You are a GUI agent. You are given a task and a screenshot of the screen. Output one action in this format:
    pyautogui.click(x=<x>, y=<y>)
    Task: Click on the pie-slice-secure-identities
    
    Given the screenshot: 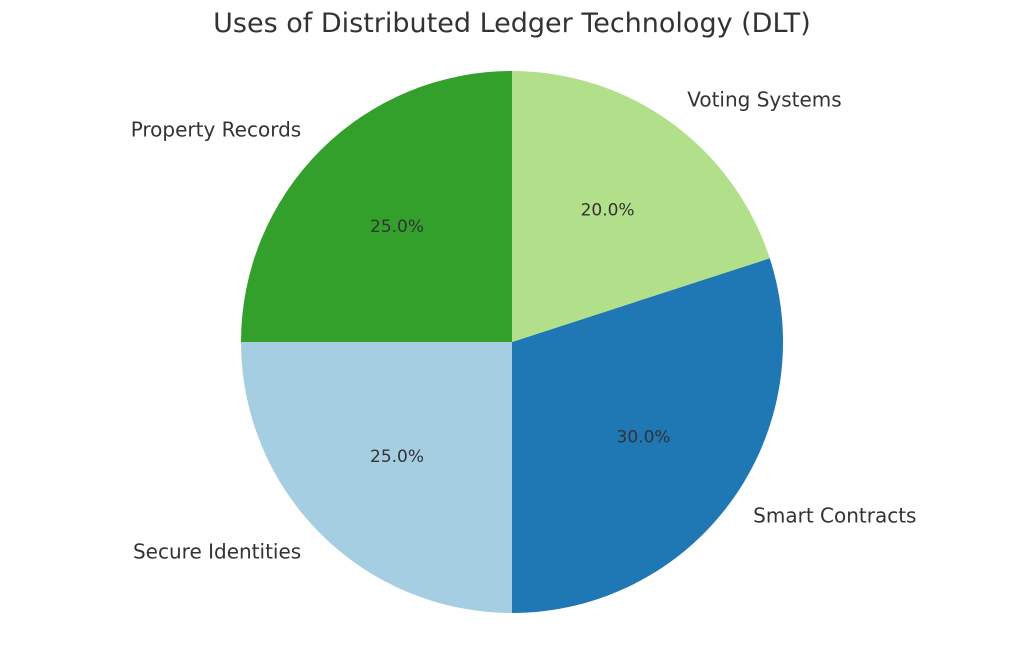 What is the action you would take?
    pyautogui.click(x=376, y=477)
    